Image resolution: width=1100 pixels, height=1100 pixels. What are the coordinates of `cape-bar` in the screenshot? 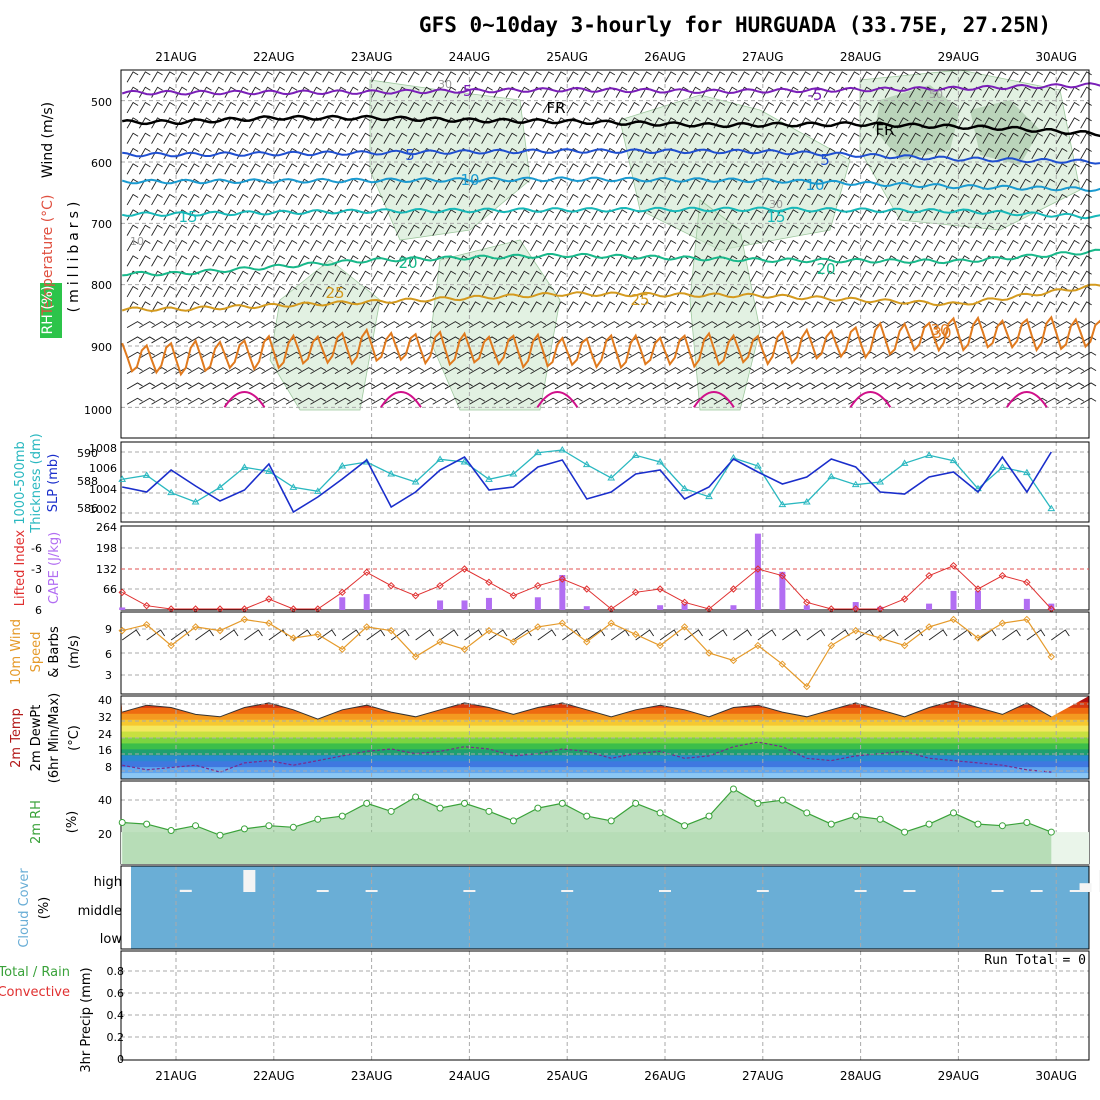 It's located at (537, 603).